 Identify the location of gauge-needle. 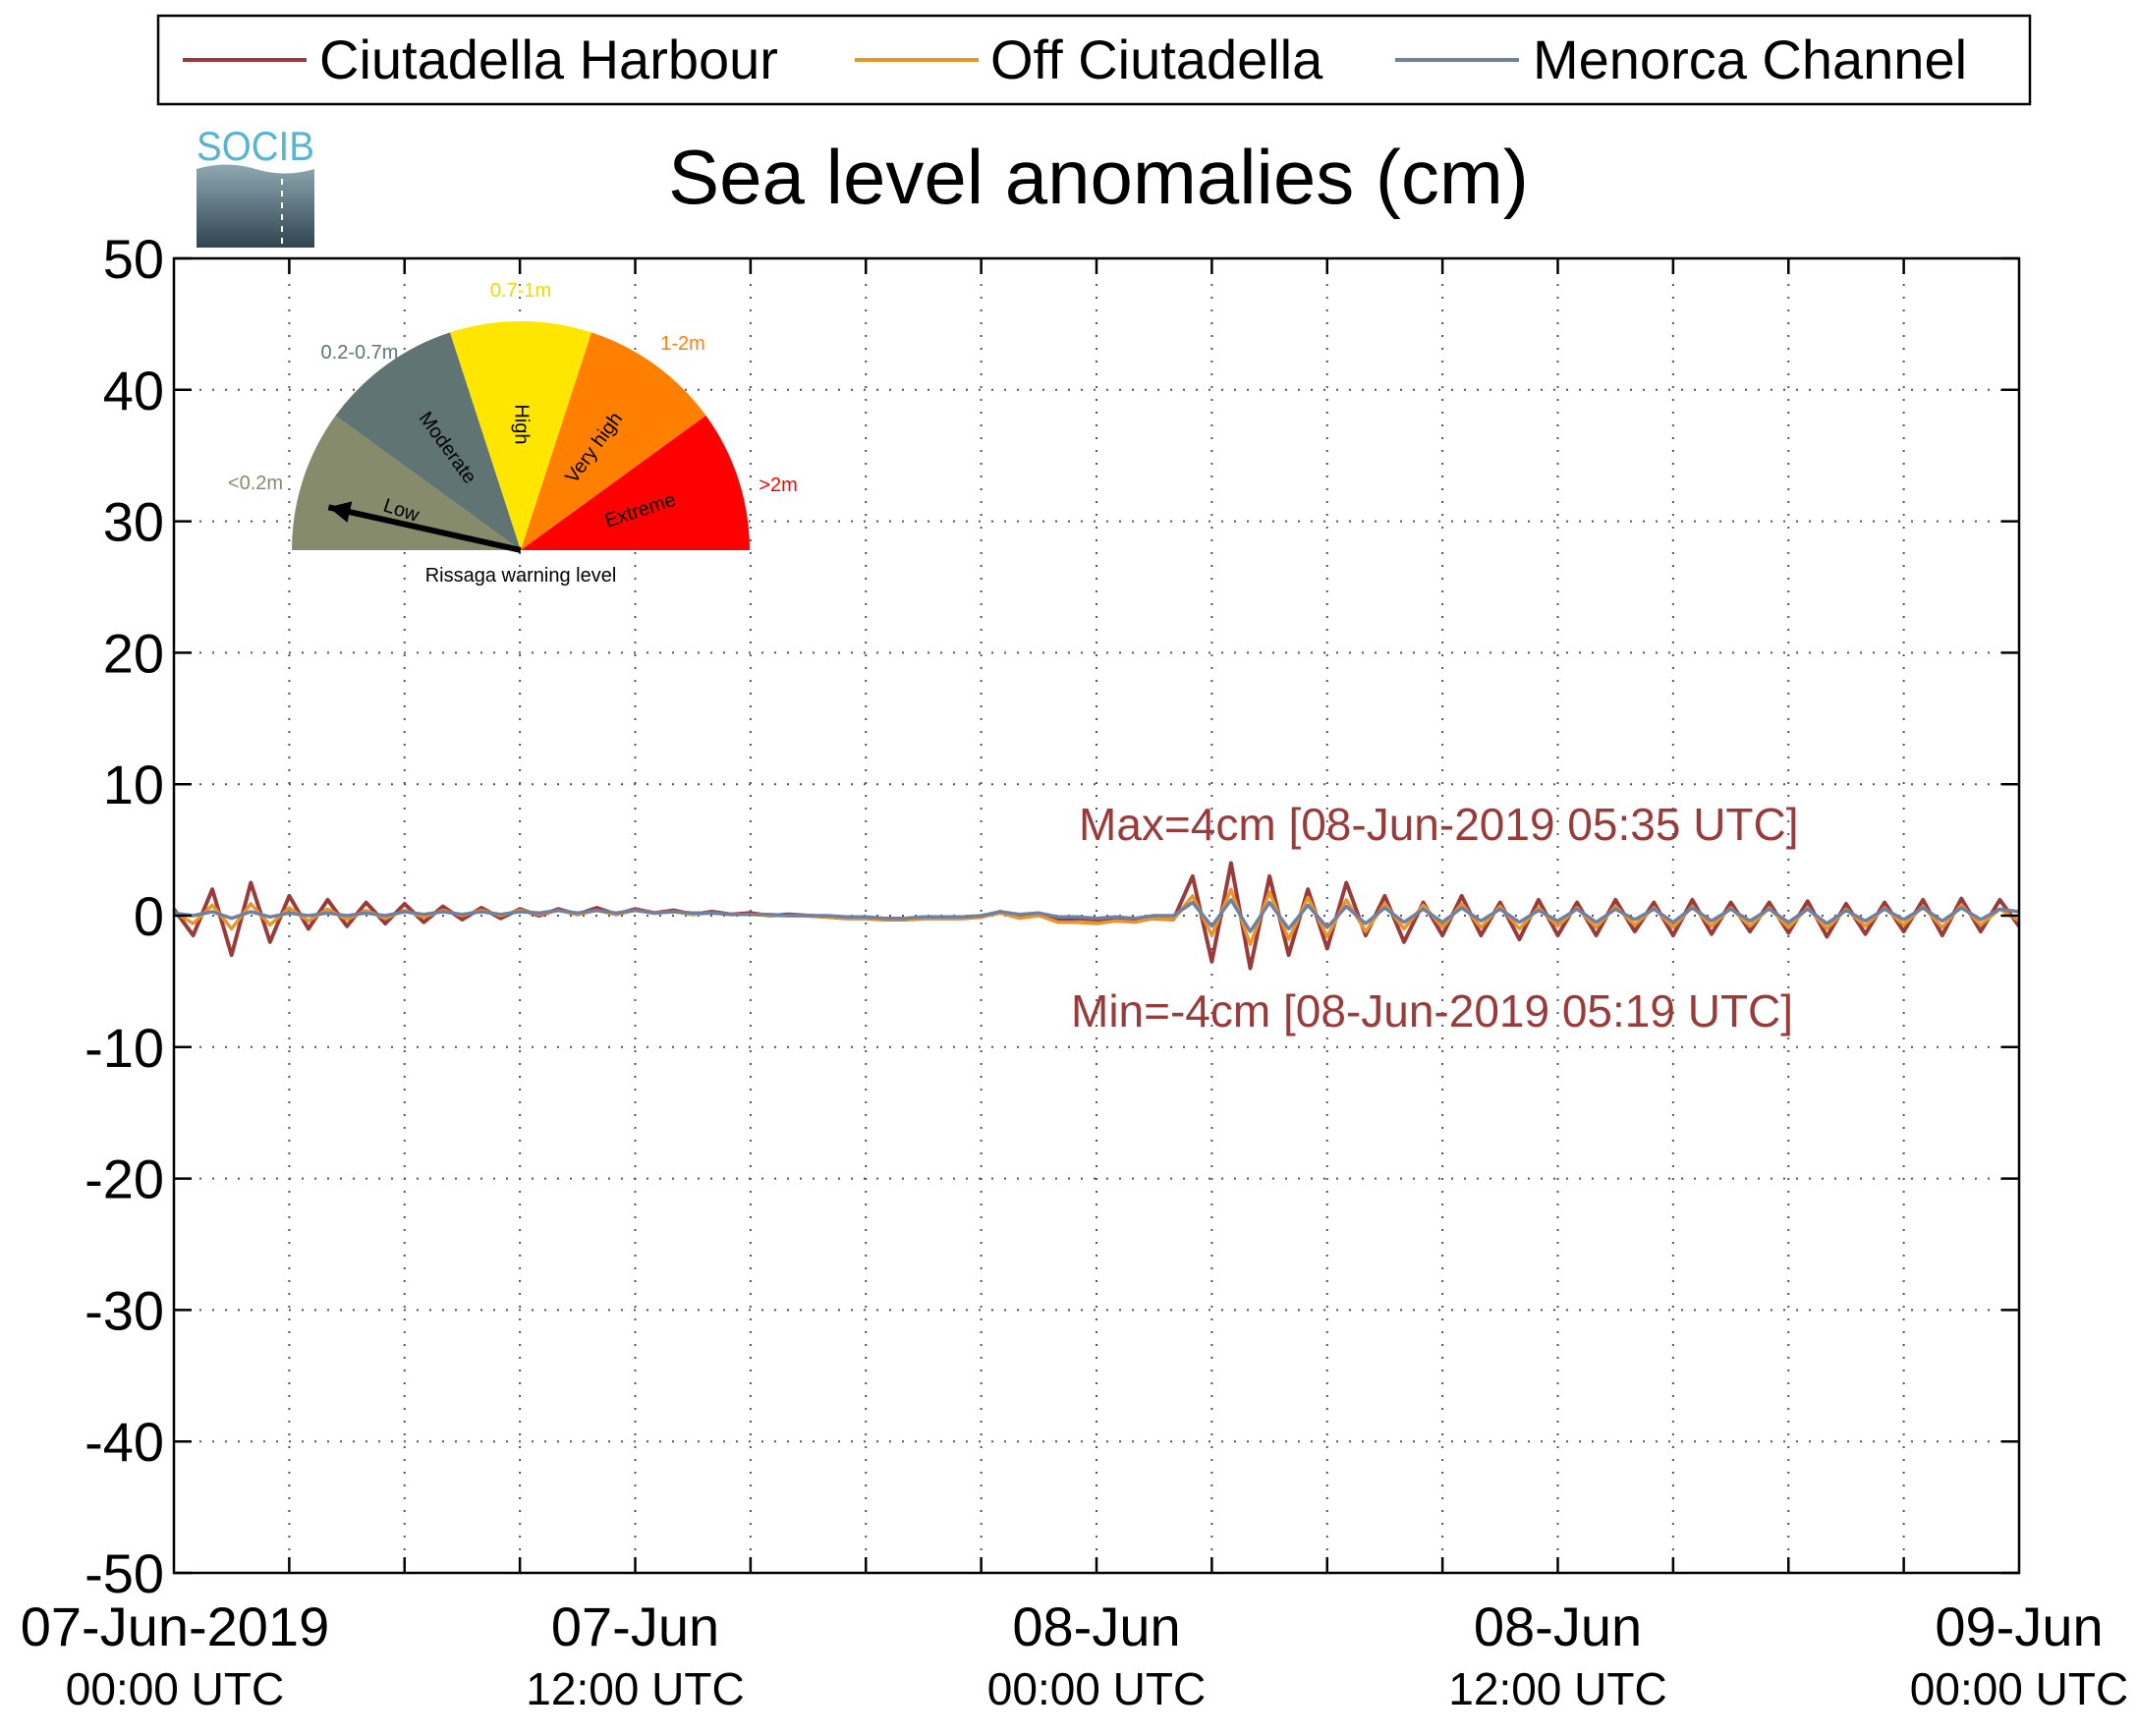
(424, 528).